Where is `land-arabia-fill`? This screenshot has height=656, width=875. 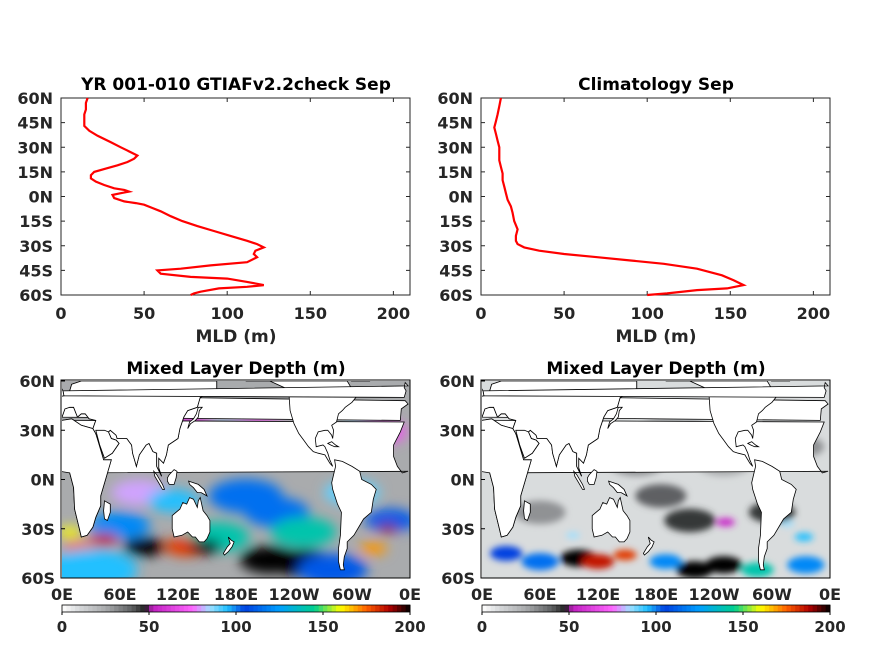 land-arabia-fill is located at coordinates (107, 444).